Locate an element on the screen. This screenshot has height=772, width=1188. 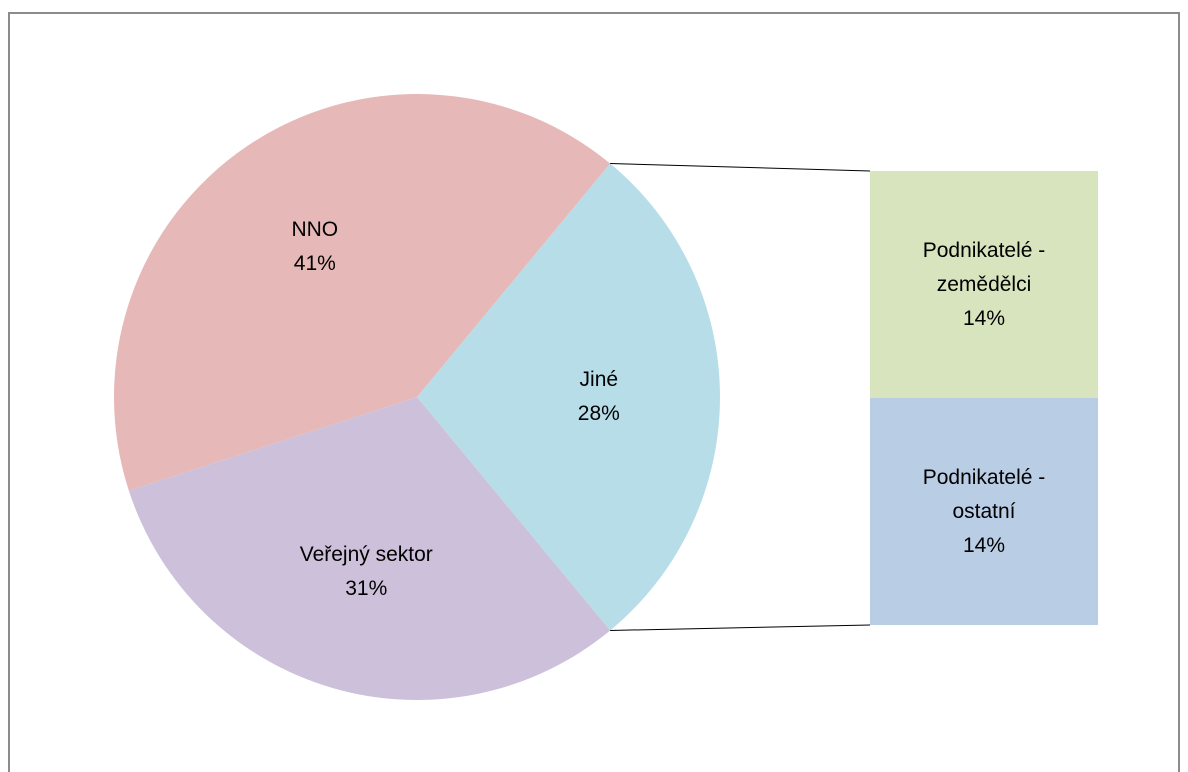
label-value: 31% is located at coordinates (366, 588).